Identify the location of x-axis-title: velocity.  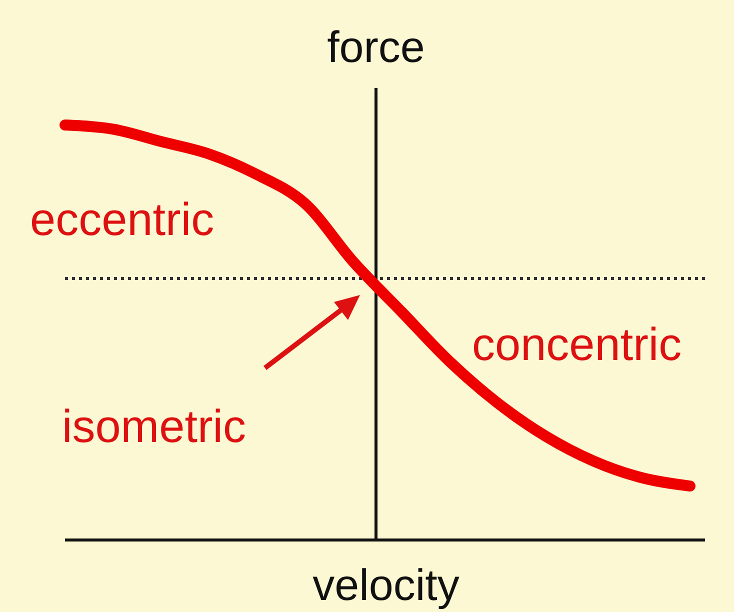
(386, 585).